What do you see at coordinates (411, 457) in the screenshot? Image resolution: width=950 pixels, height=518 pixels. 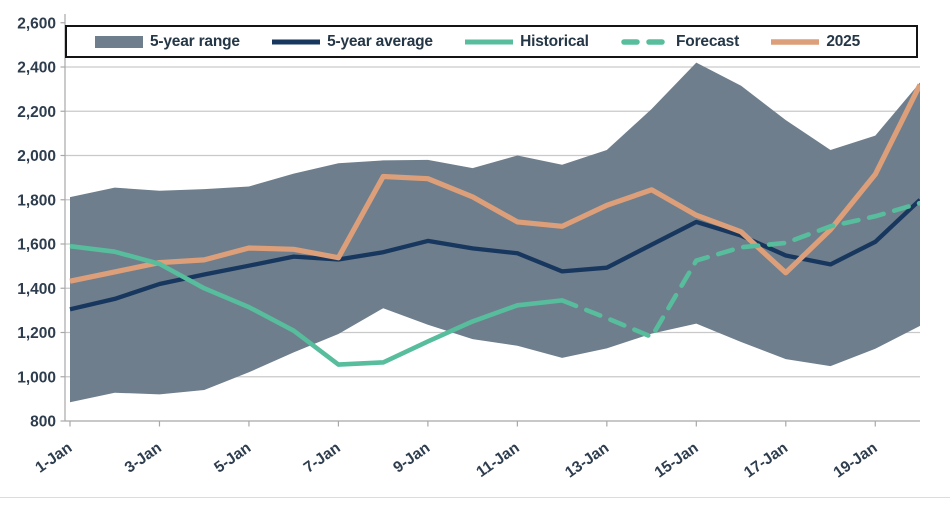 I see `x-axis-tick-label: 9-Jan` at bounding box center [411, 457].